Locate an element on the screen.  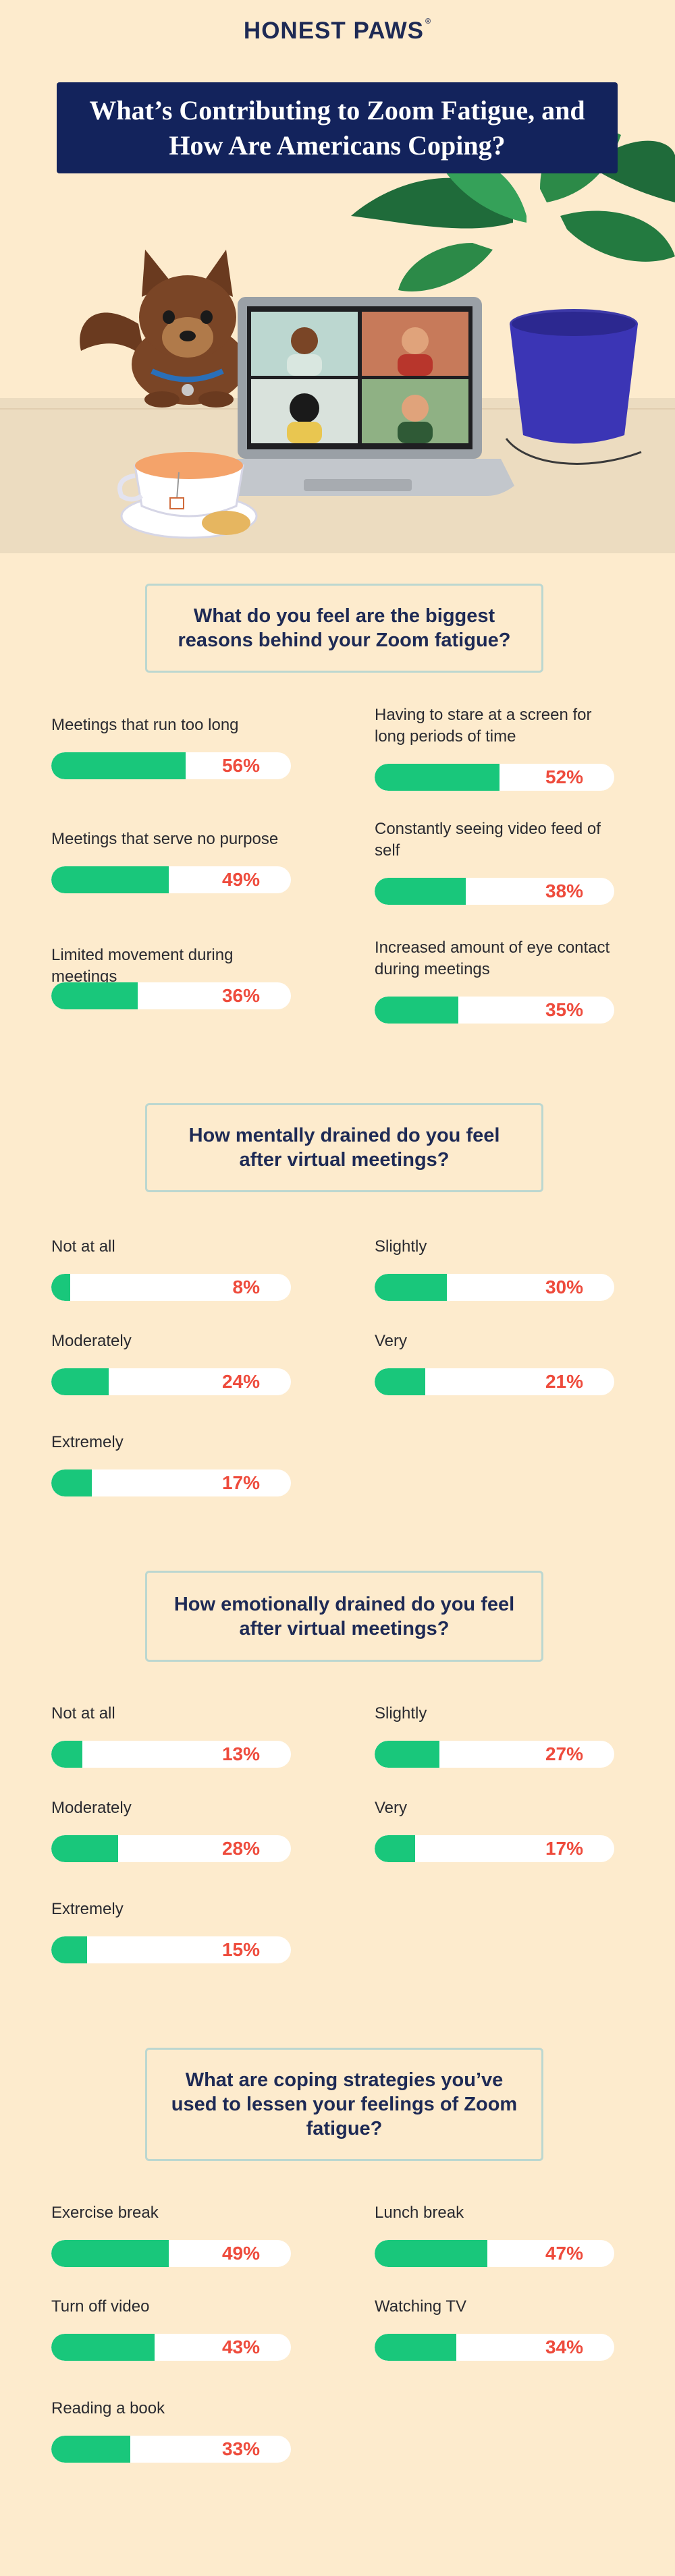
bar-label: Meetings that serve no purpose is located at coordinates (165, 839).